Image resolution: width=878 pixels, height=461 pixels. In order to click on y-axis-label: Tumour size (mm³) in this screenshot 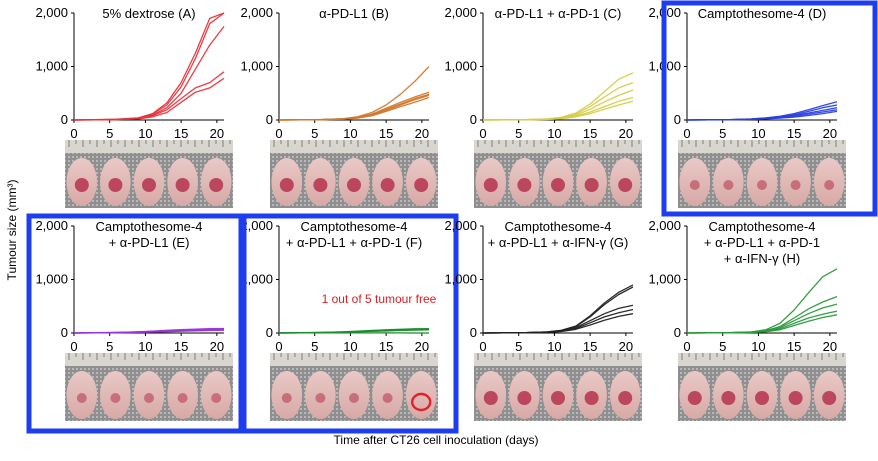, I will do `click(12, 230)`.